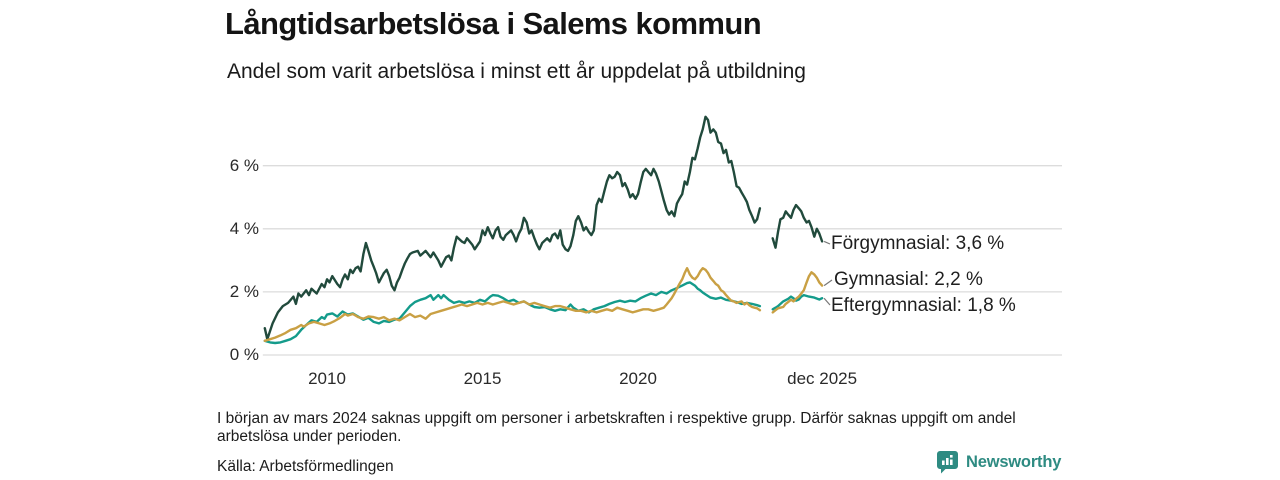 Image resolution: width=1280 pixels, height=480 pixels. I want to click on series-label-gymnasial: Gymnasial: 2,2 %, so click(908, 279).